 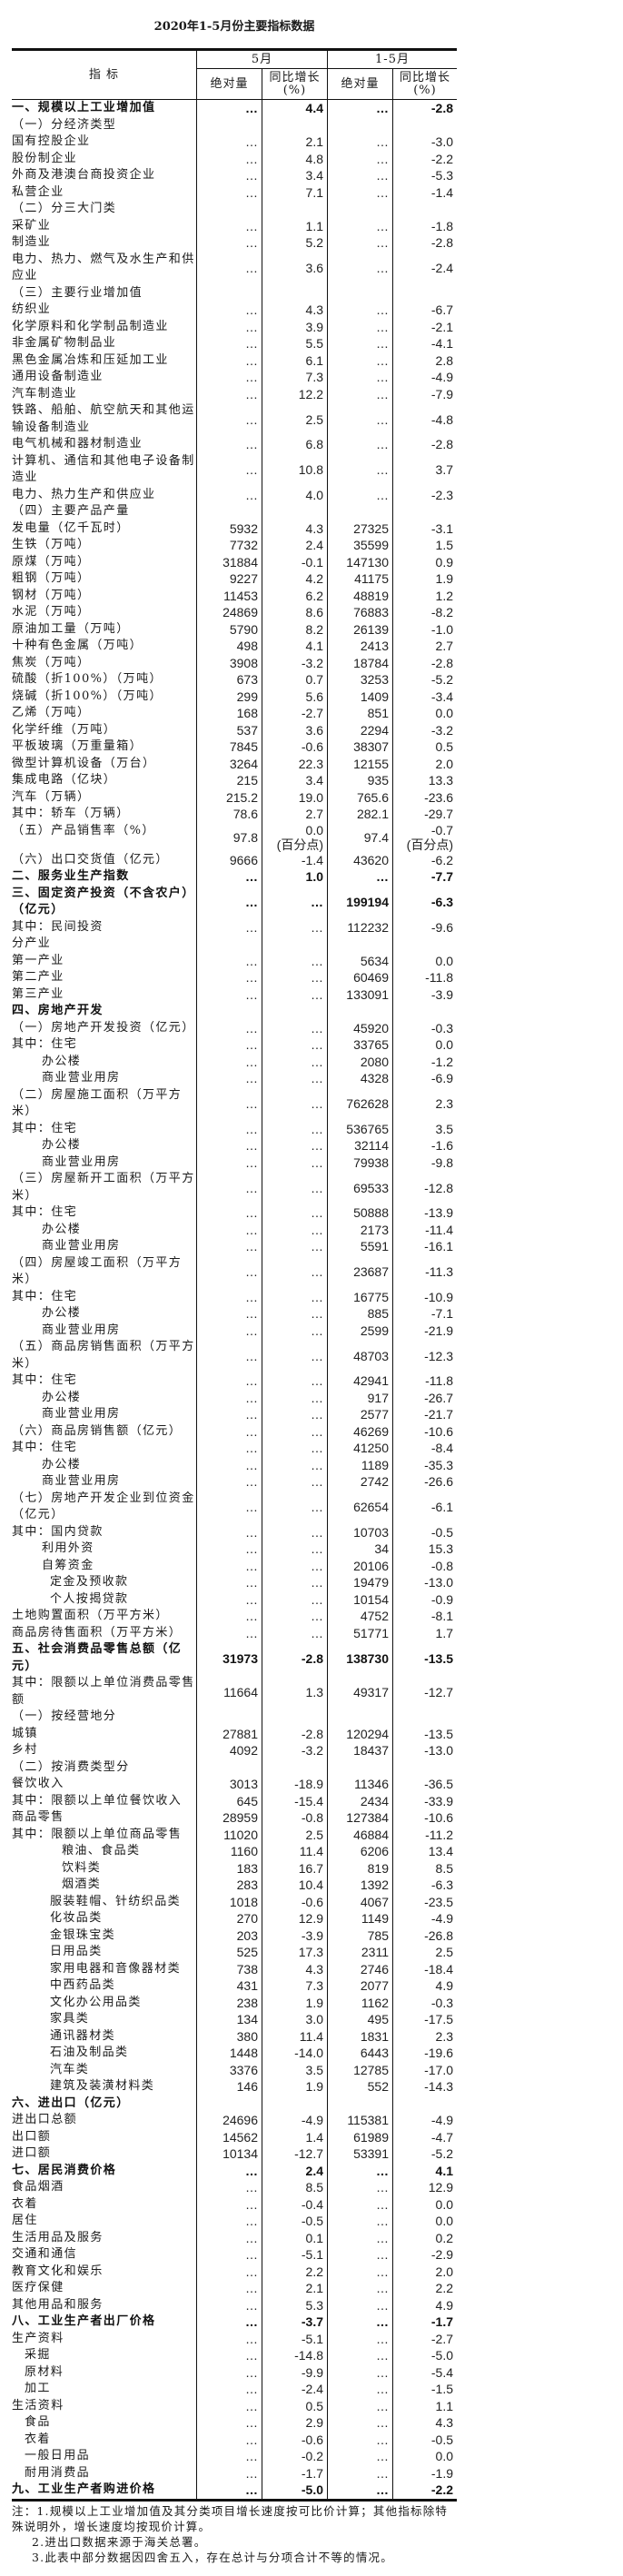 I want to click on table-row: 办公楼…… 32114 -1.6, so click(x=234, y=1145).